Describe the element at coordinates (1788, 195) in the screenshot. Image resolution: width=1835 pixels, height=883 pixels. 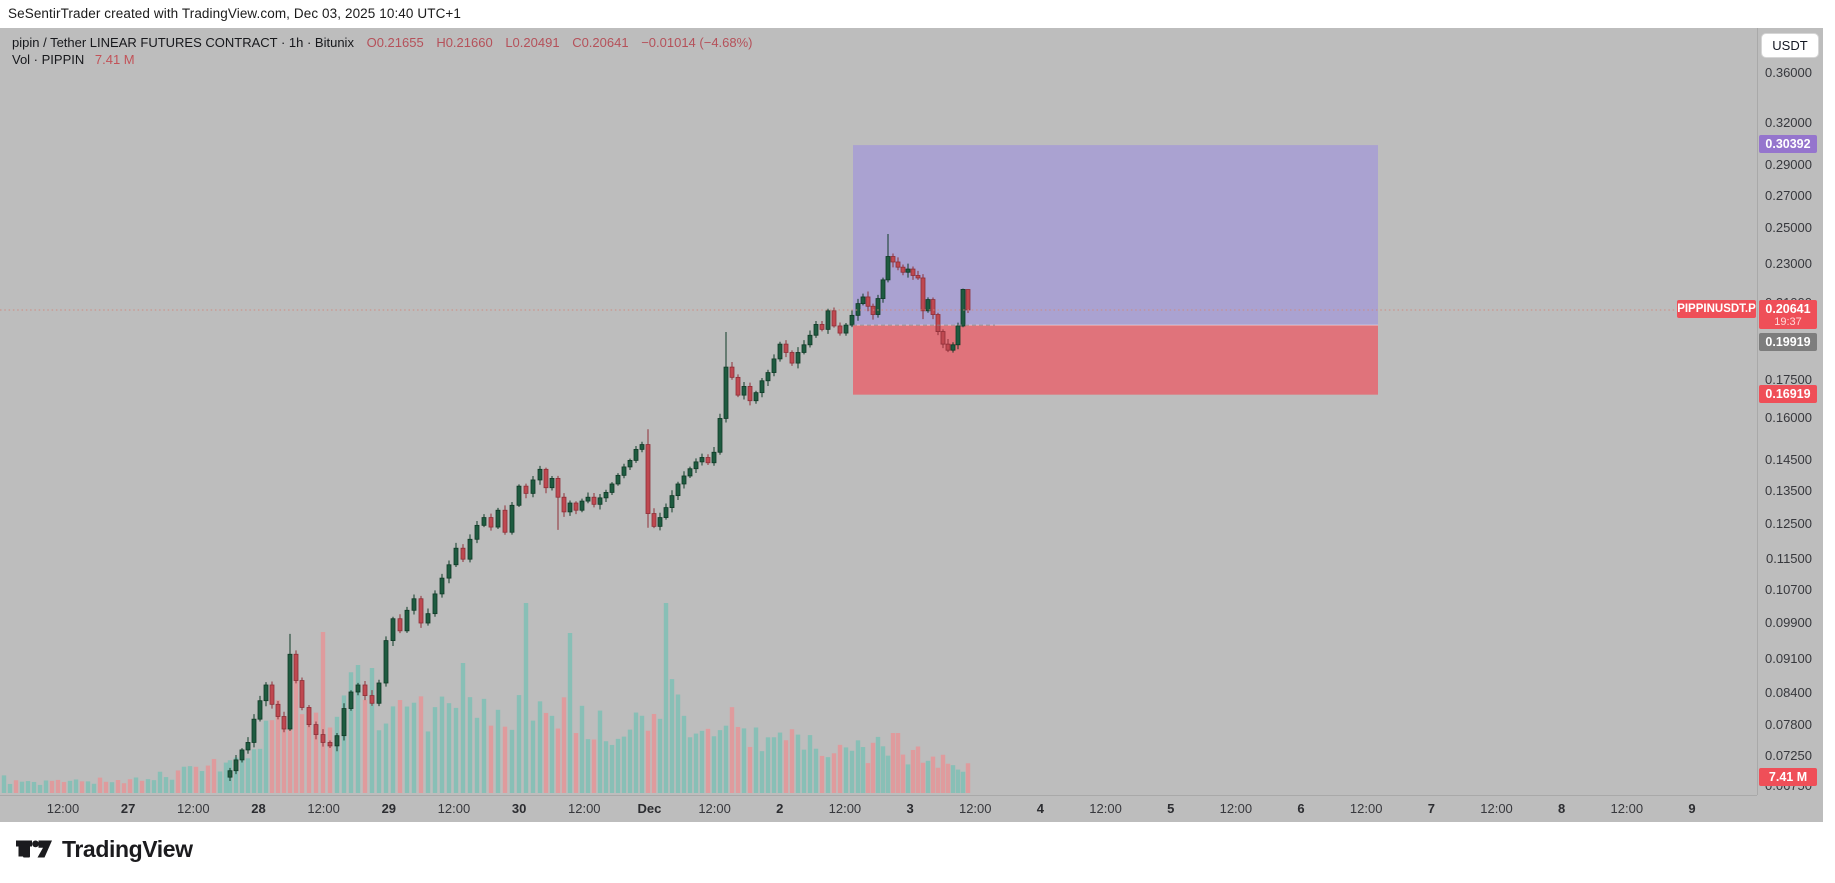
I see `price-tick: 0.27000` at that location.